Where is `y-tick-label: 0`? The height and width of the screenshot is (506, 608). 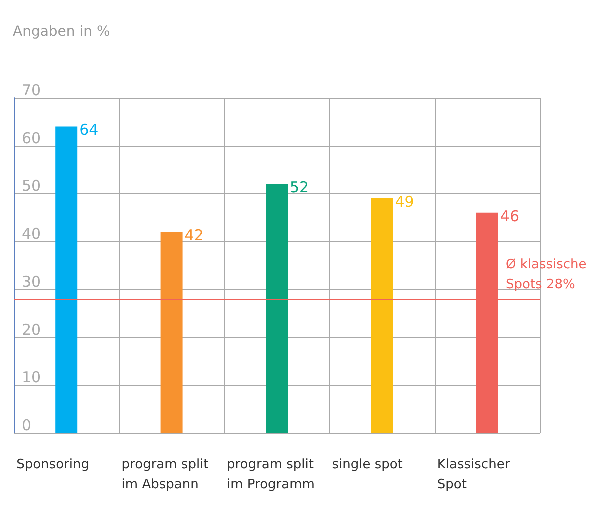
y-tick-label: 0 is located at coordinates (27, 425).